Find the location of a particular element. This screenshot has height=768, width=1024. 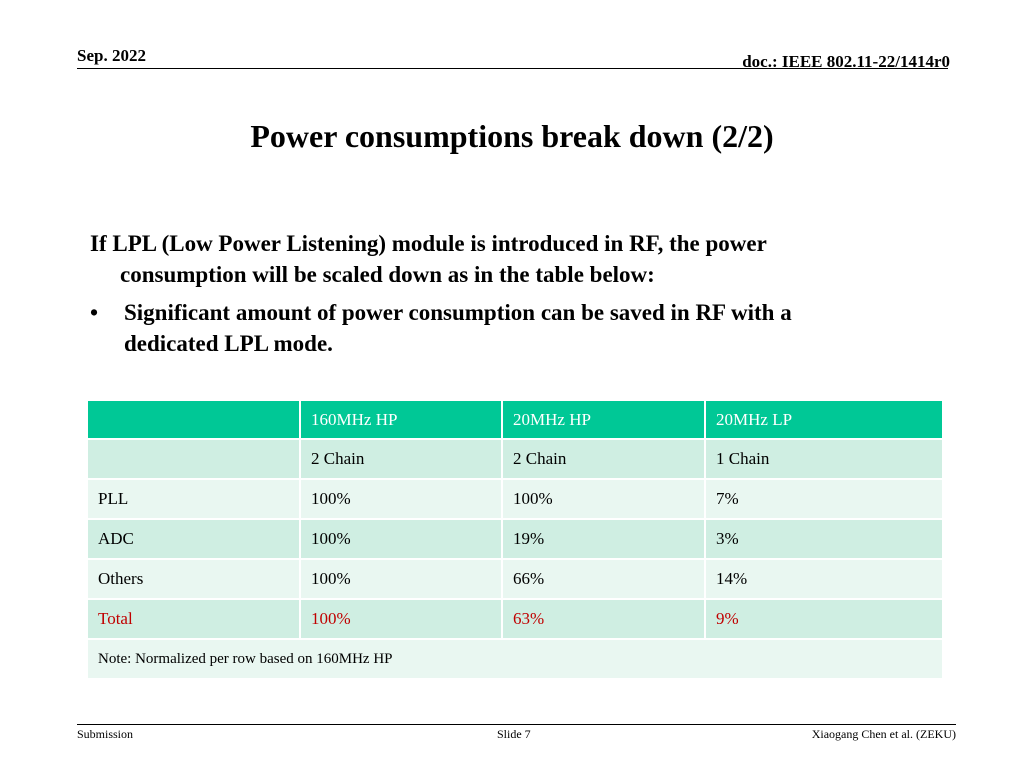

table-row: 2 Chain 2 Chain 1 Chain is located at coordinates (515, 459).